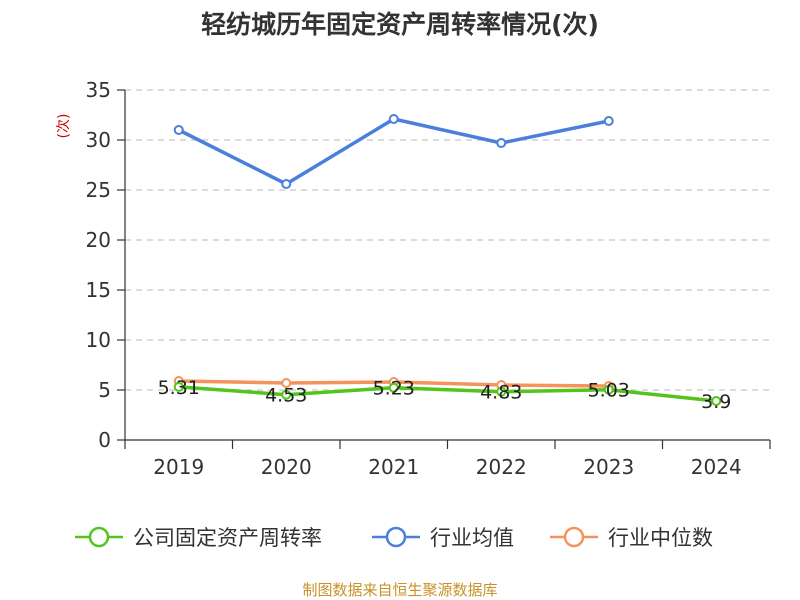  Describe the element at coordinates (399, 590) in the screenshot. I see `source-note: 制图数据来自恒生聚源数据库` at that location.